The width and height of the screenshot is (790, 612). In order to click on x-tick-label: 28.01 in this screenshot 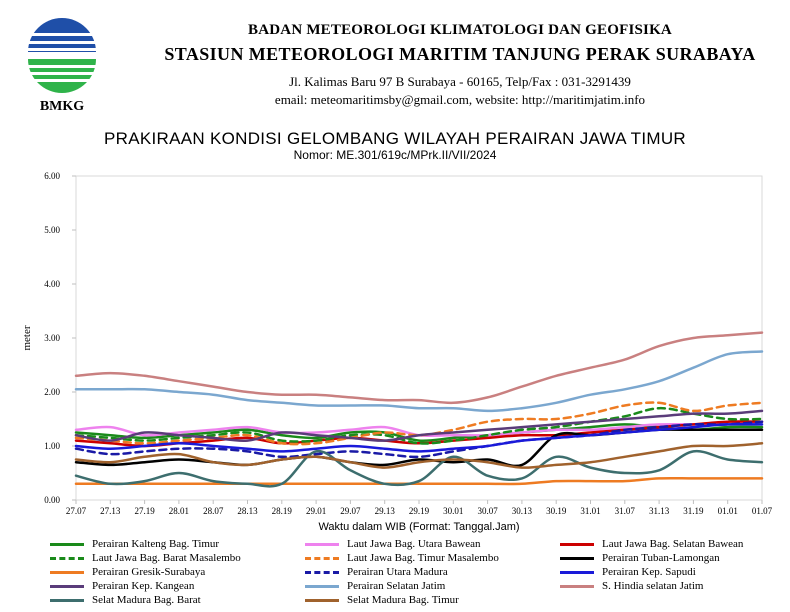, I will do `click(179, 511)`.